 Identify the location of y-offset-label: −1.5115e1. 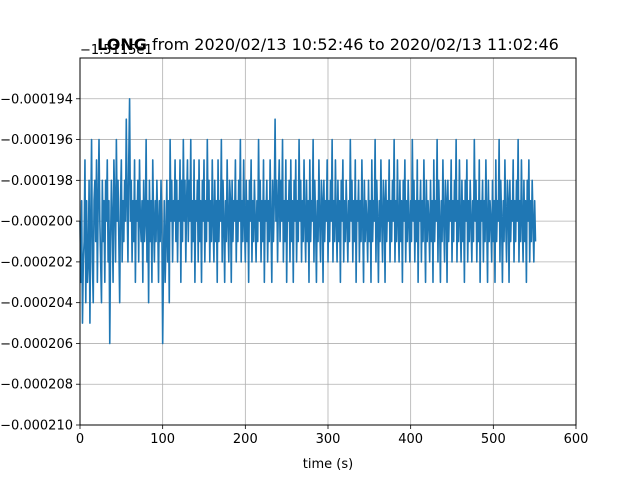
(116, 50).